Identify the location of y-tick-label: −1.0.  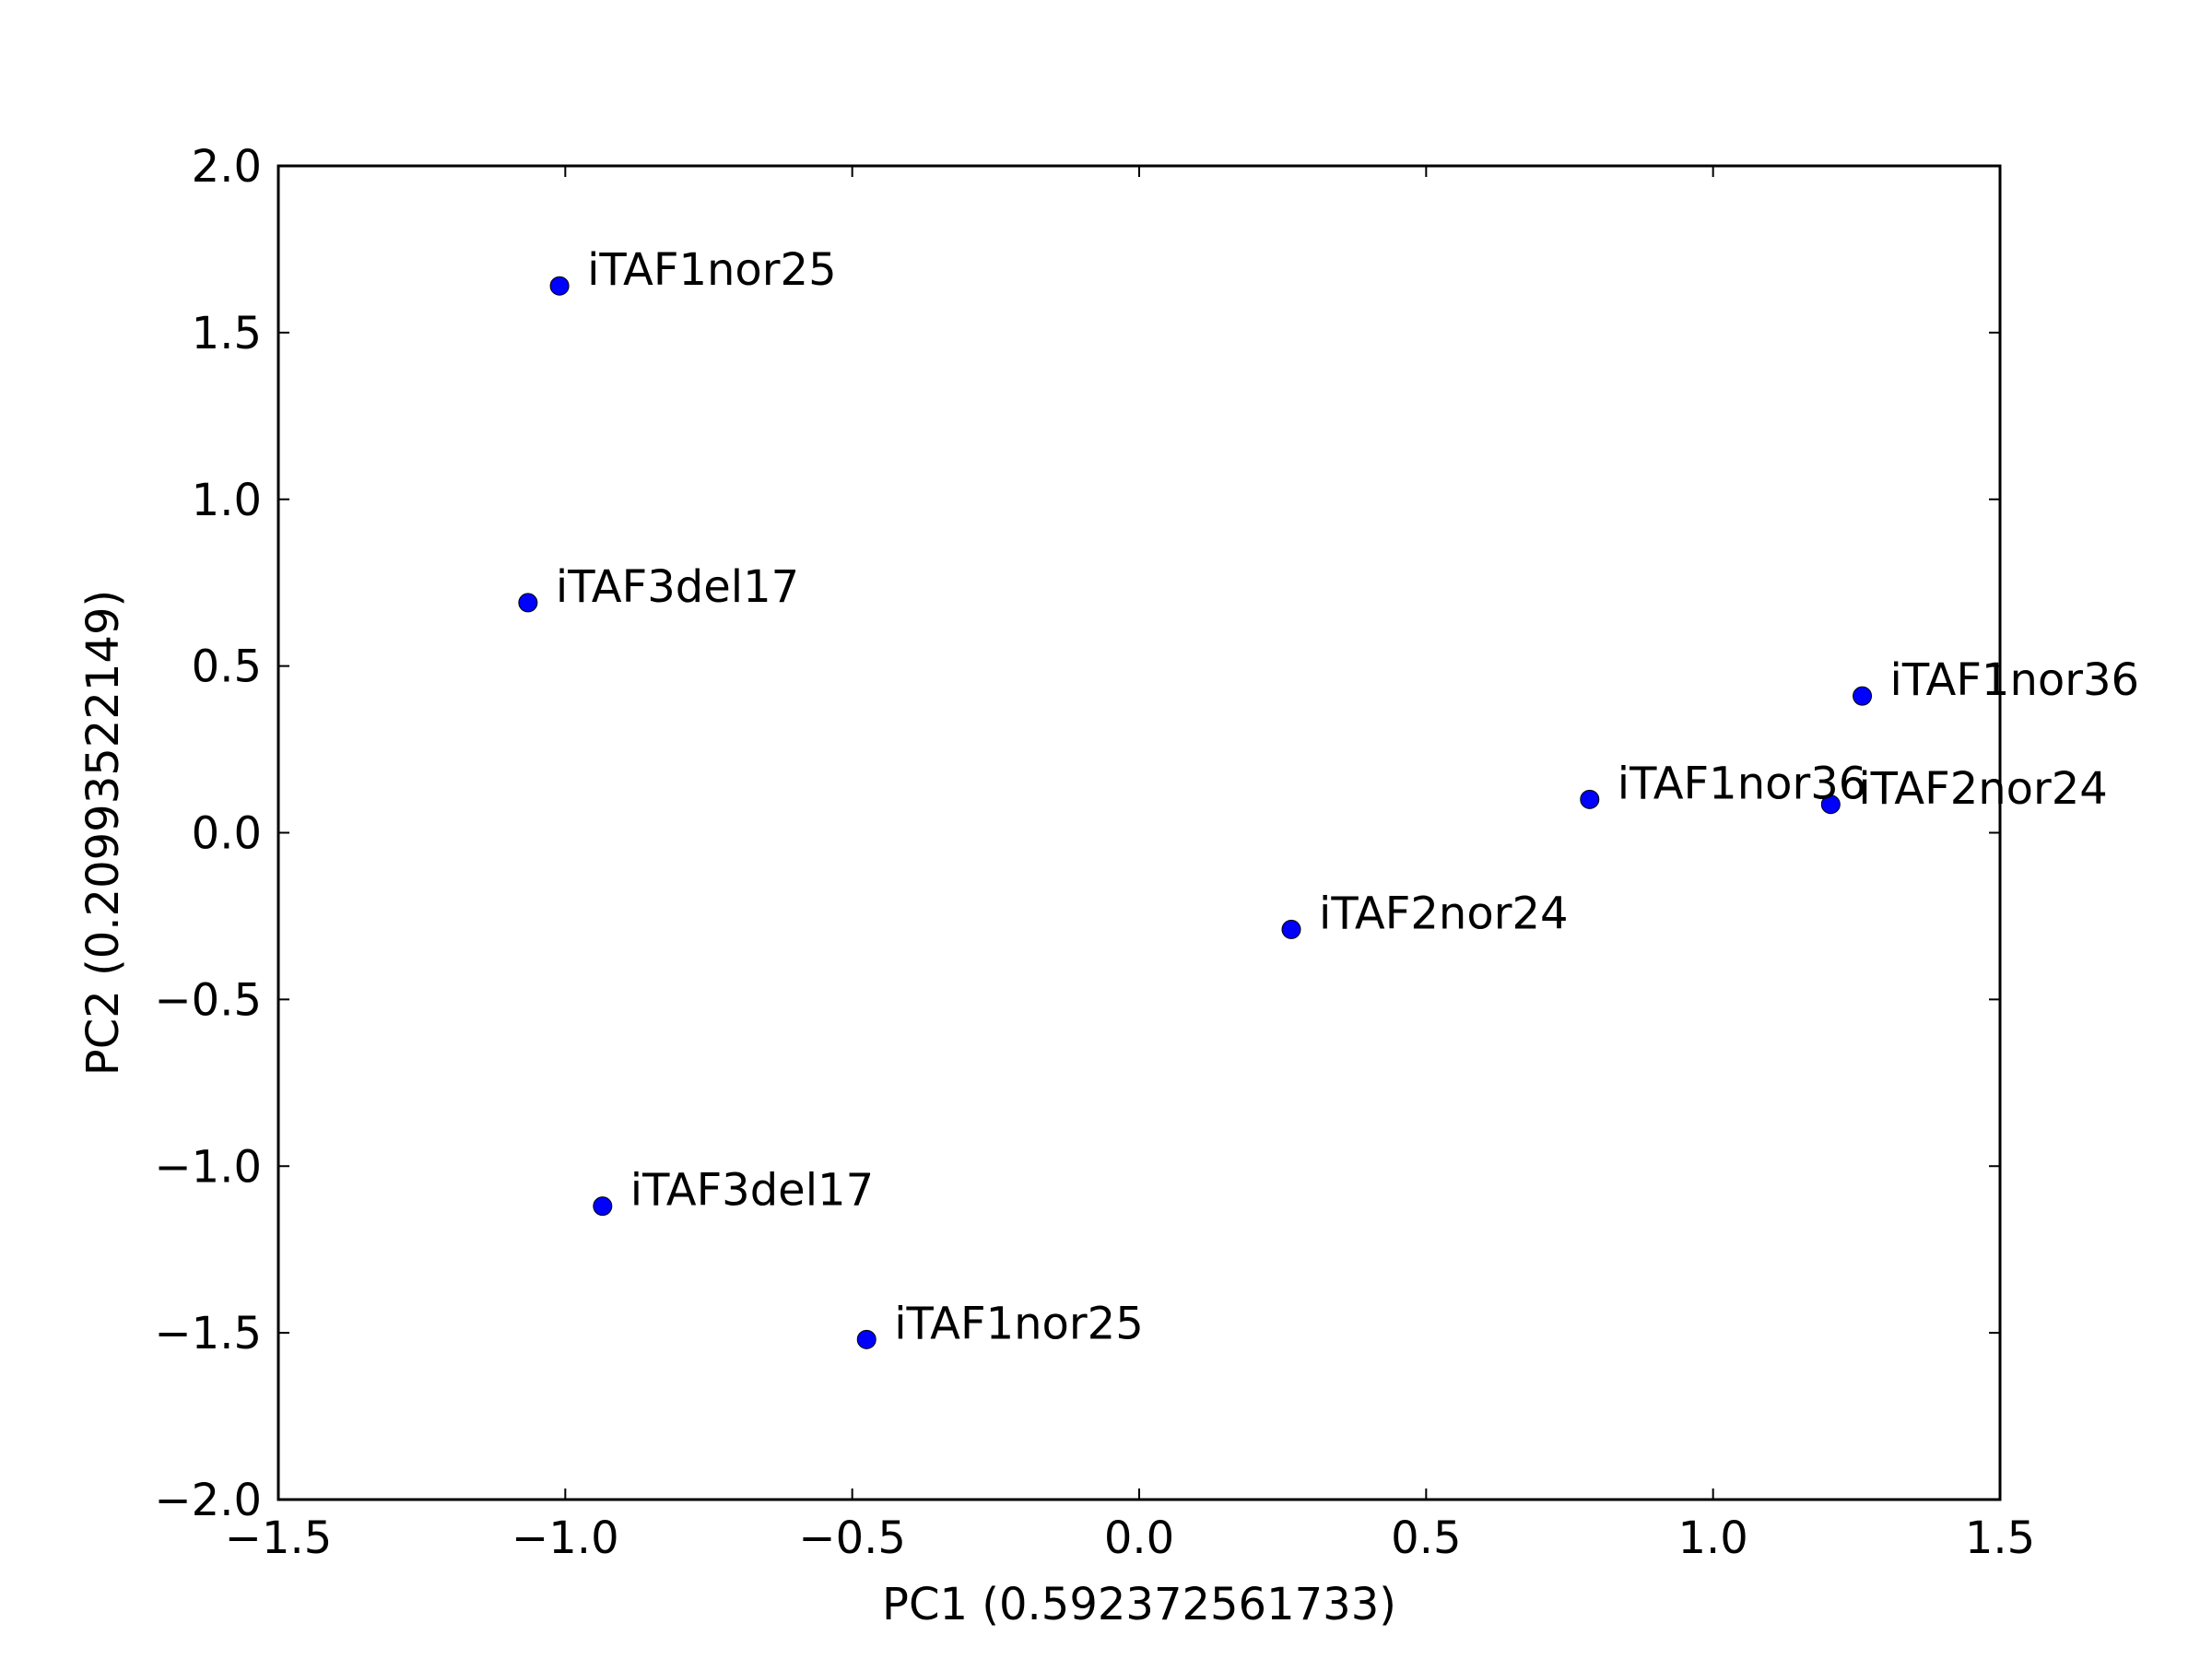
(208, 1167).